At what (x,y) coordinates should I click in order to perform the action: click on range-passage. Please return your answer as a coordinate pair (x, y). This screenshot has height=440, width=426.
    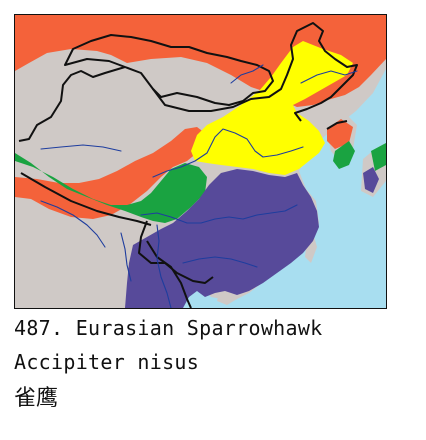
    Looking at the image, I should click on (272, 108).